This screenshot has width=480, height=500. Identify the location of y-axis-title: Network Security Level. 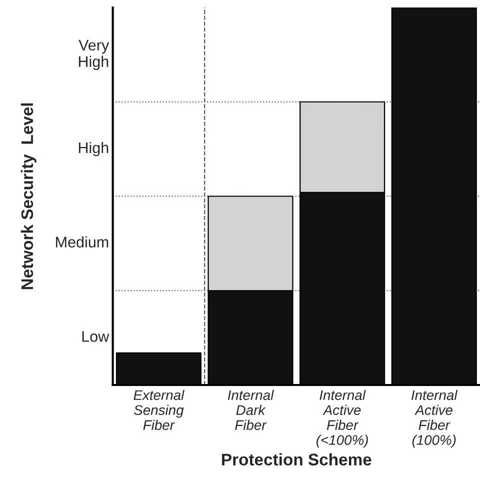
(28, 196).